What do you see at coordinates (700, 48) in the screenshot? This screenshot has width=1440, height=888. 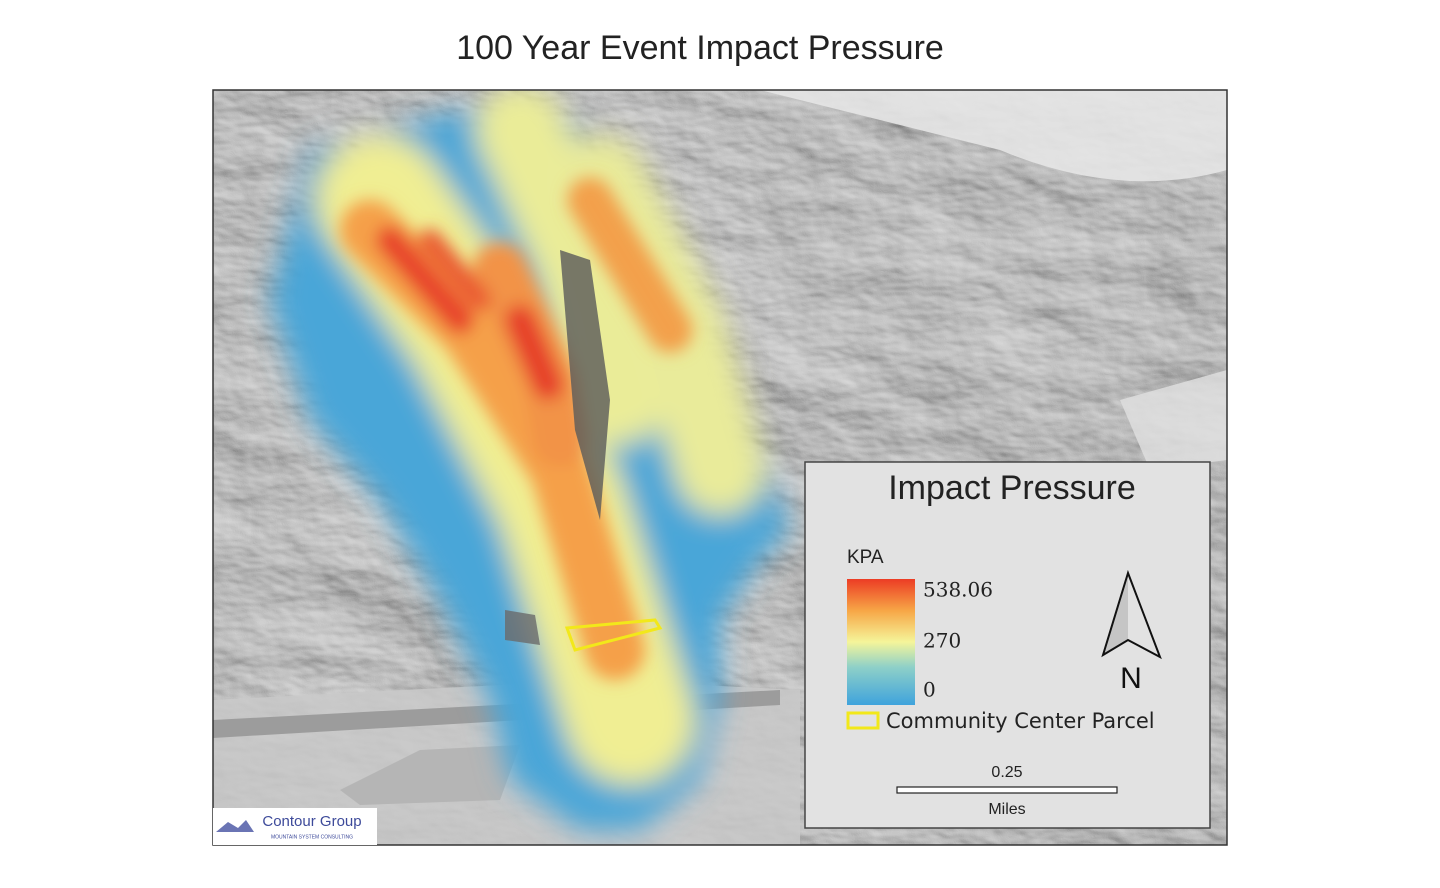 I see `map-title: 100 Year Event Impact Pressure` at bounding box center [700, 48].